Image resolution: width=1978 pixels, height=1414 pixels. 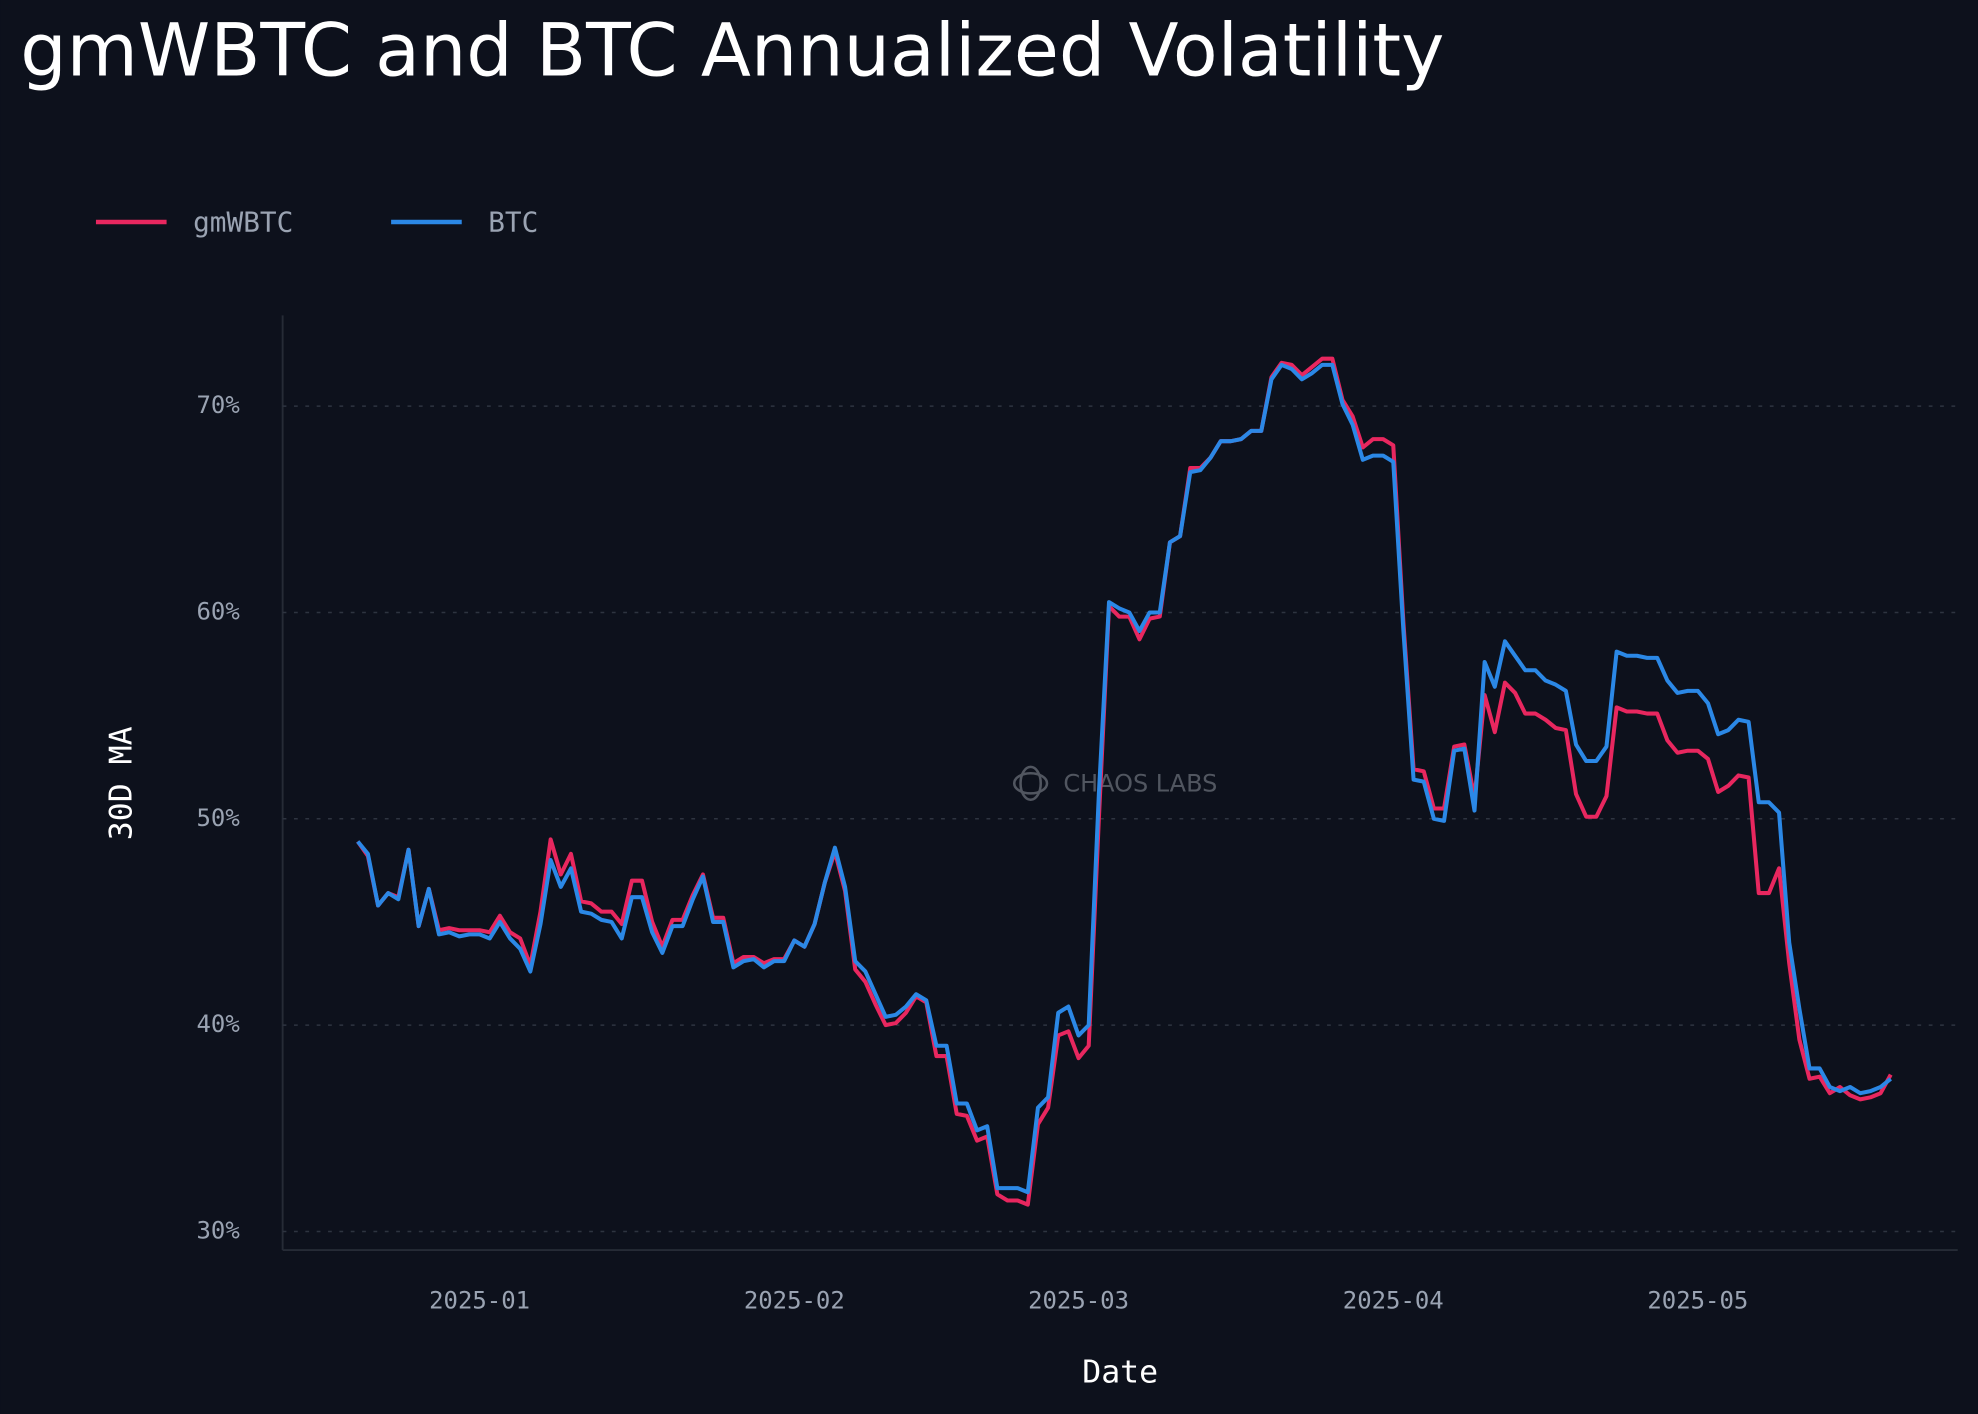 What do you see at coordinates (218, 1024) in the screenshot?
I see `y-tick-label: 40%` at bounding box center [218, 1024].